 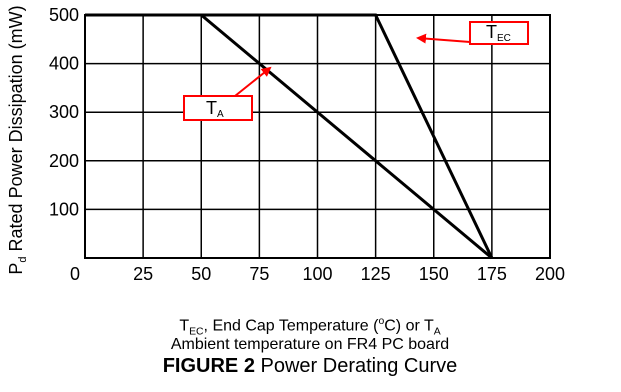 What do you see at coordinates (64, 64) in the screenshot?
I see `y-tick-label: 400` at bounding box center [64, 64].